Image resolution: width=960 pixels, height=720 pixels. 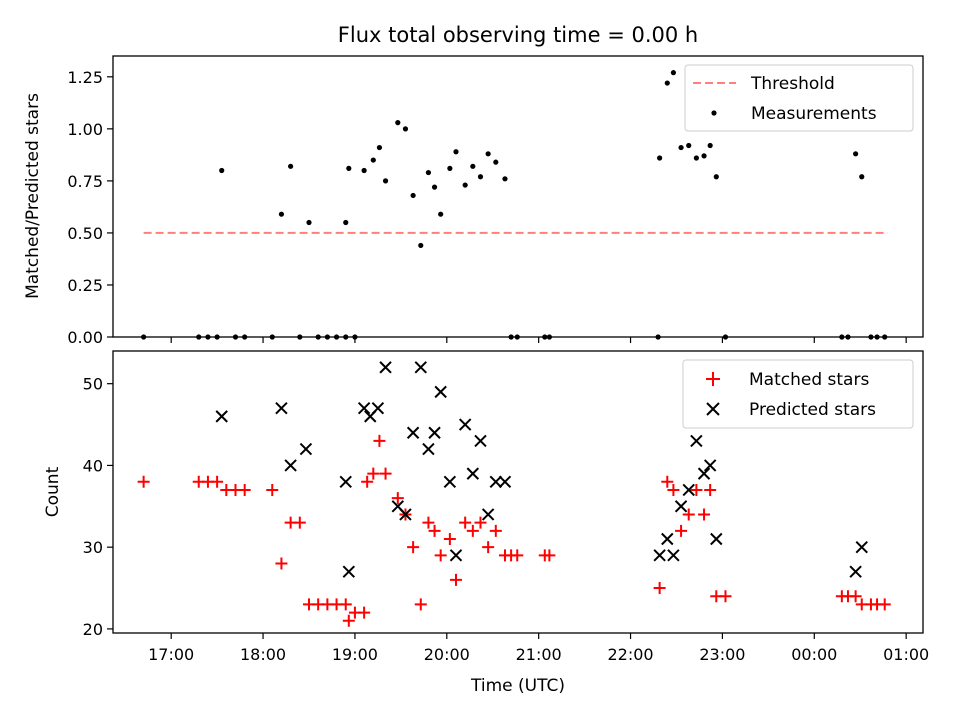 What do you see at coordinates (799, 98) in the screenshot?
I see `top-legend-box` at bounding box center [799, 98].